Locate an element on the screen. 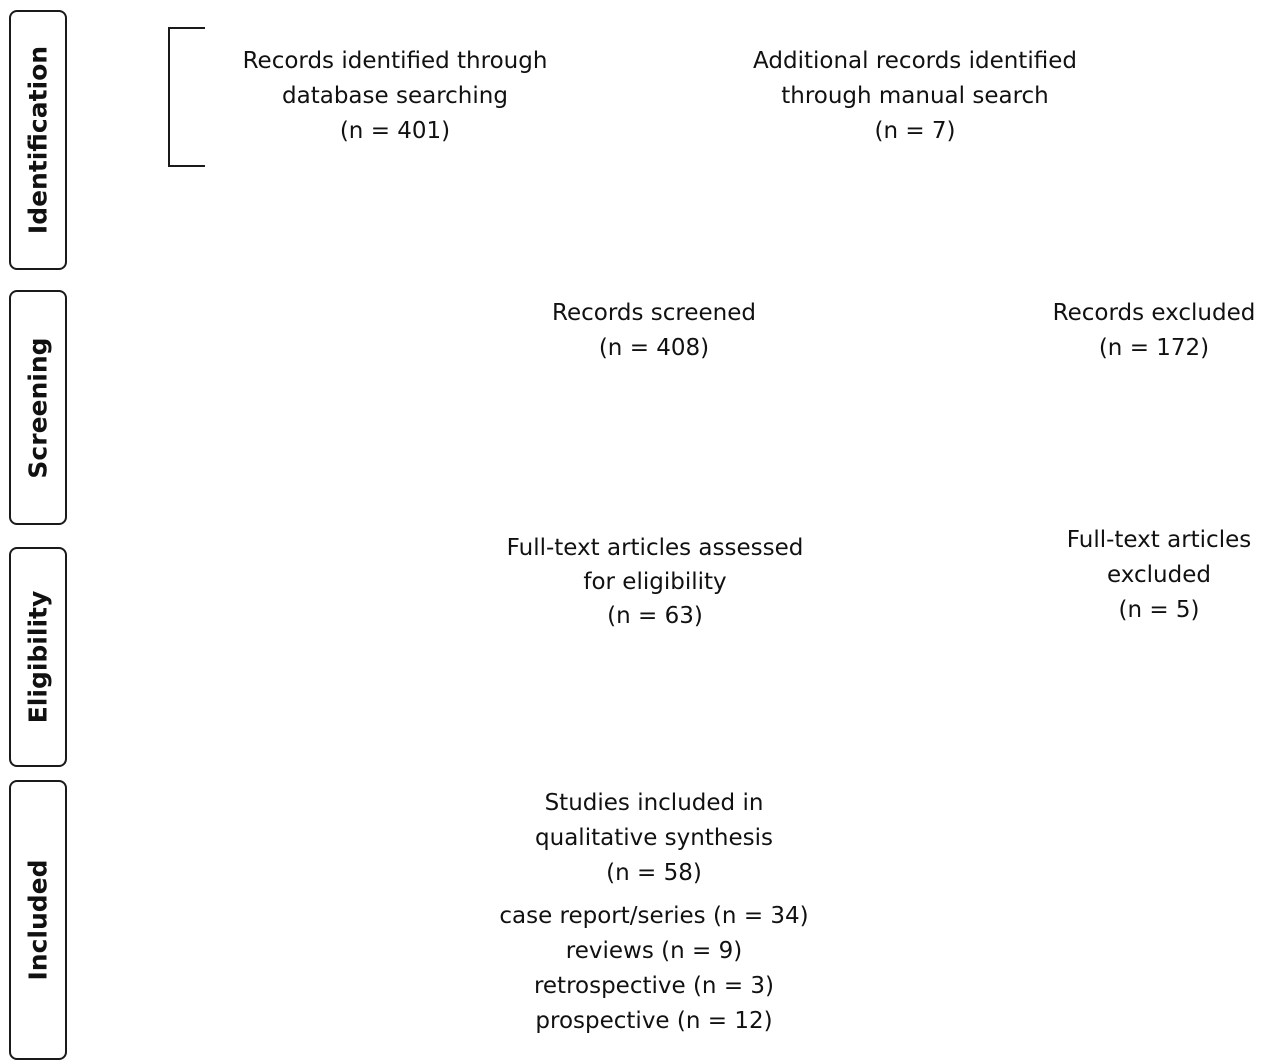  stage-eligibility-label: Eligibility is located at coordinates (38, 657).